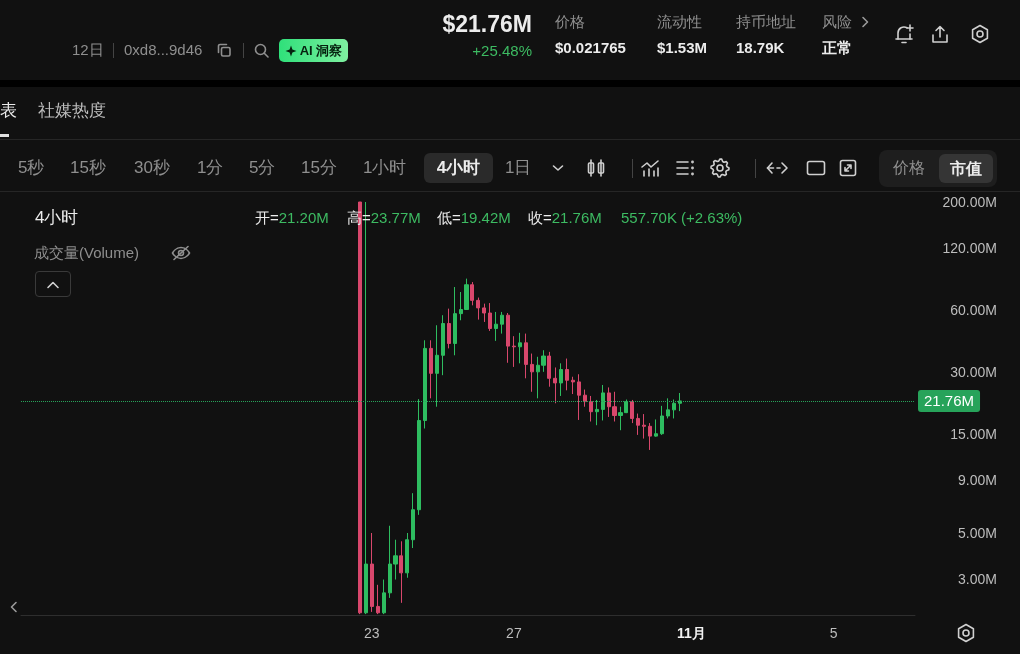 This screenshot has height=654, width=1020. What do you see at coordinates (565, 217) in the screenshot?
I see `annotation: 收=21.76M` at bounding box center [565, 217].